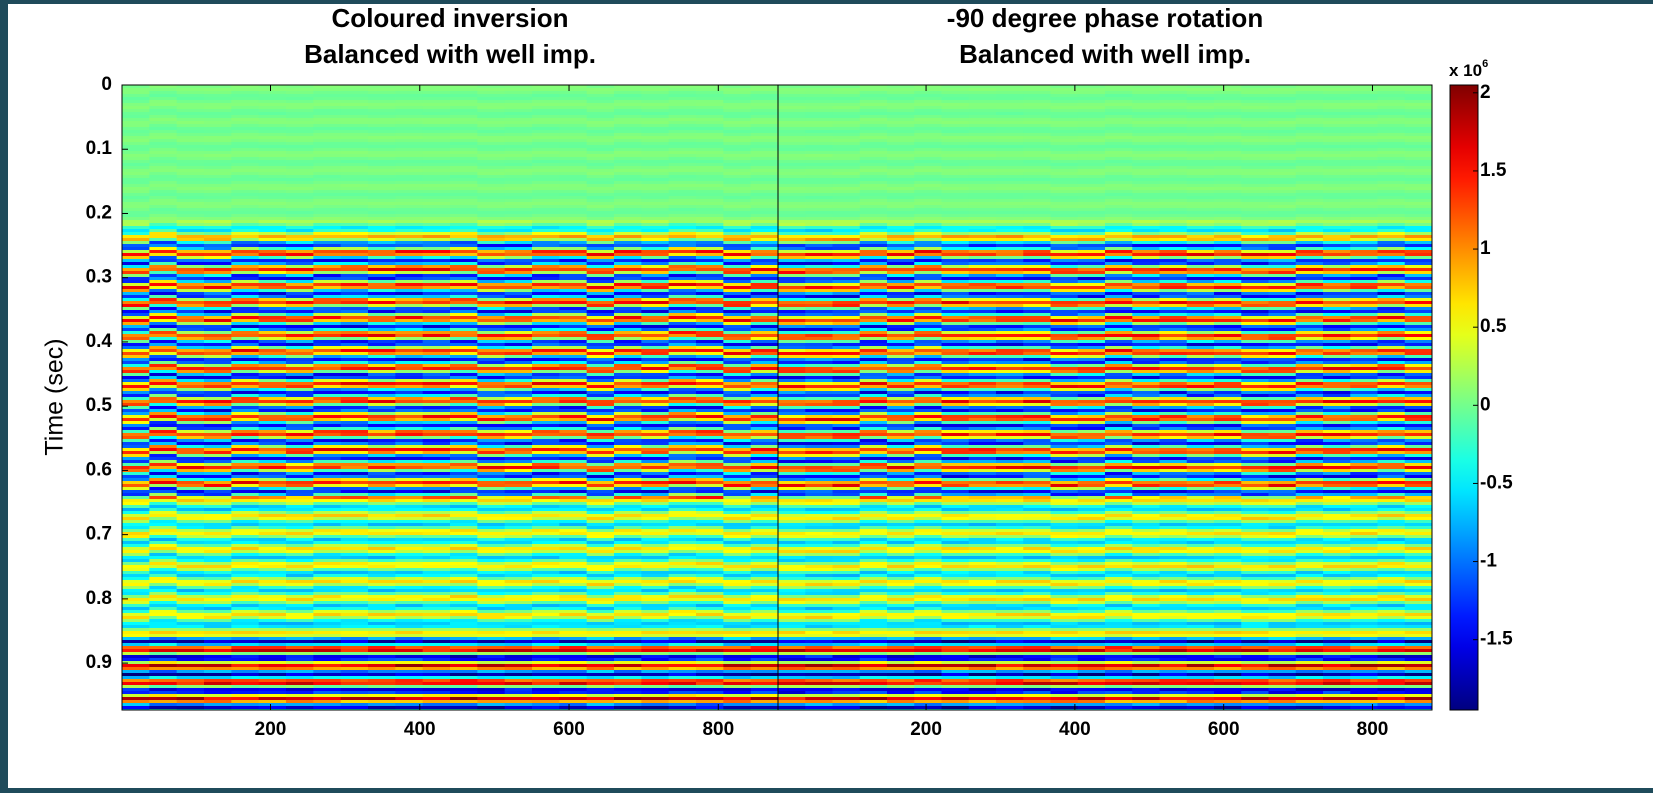 The image size is (1653, 793). Describe the element at coordinates (1485, 64) in the screenshot. I see `colorbar-scale-exponent: 6` at that location.